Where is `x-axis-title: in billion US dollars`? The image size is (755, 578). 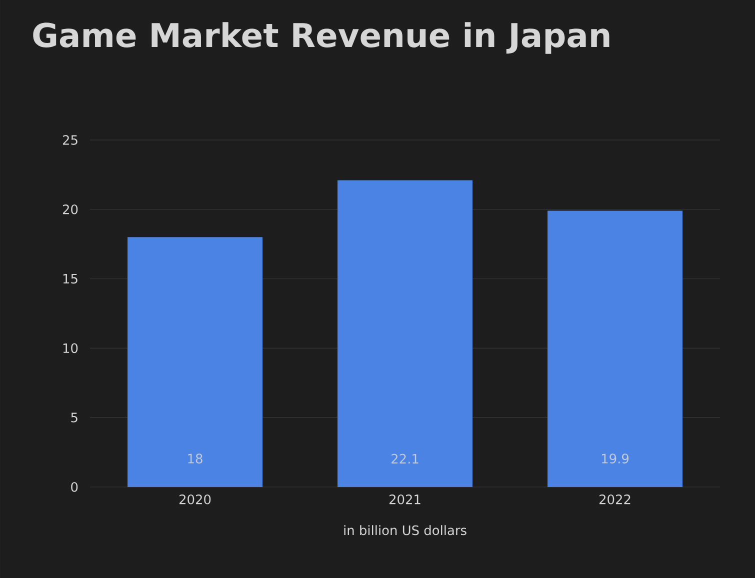
x-axis-title: in billion US dollars is located at coordinates (405, 530).